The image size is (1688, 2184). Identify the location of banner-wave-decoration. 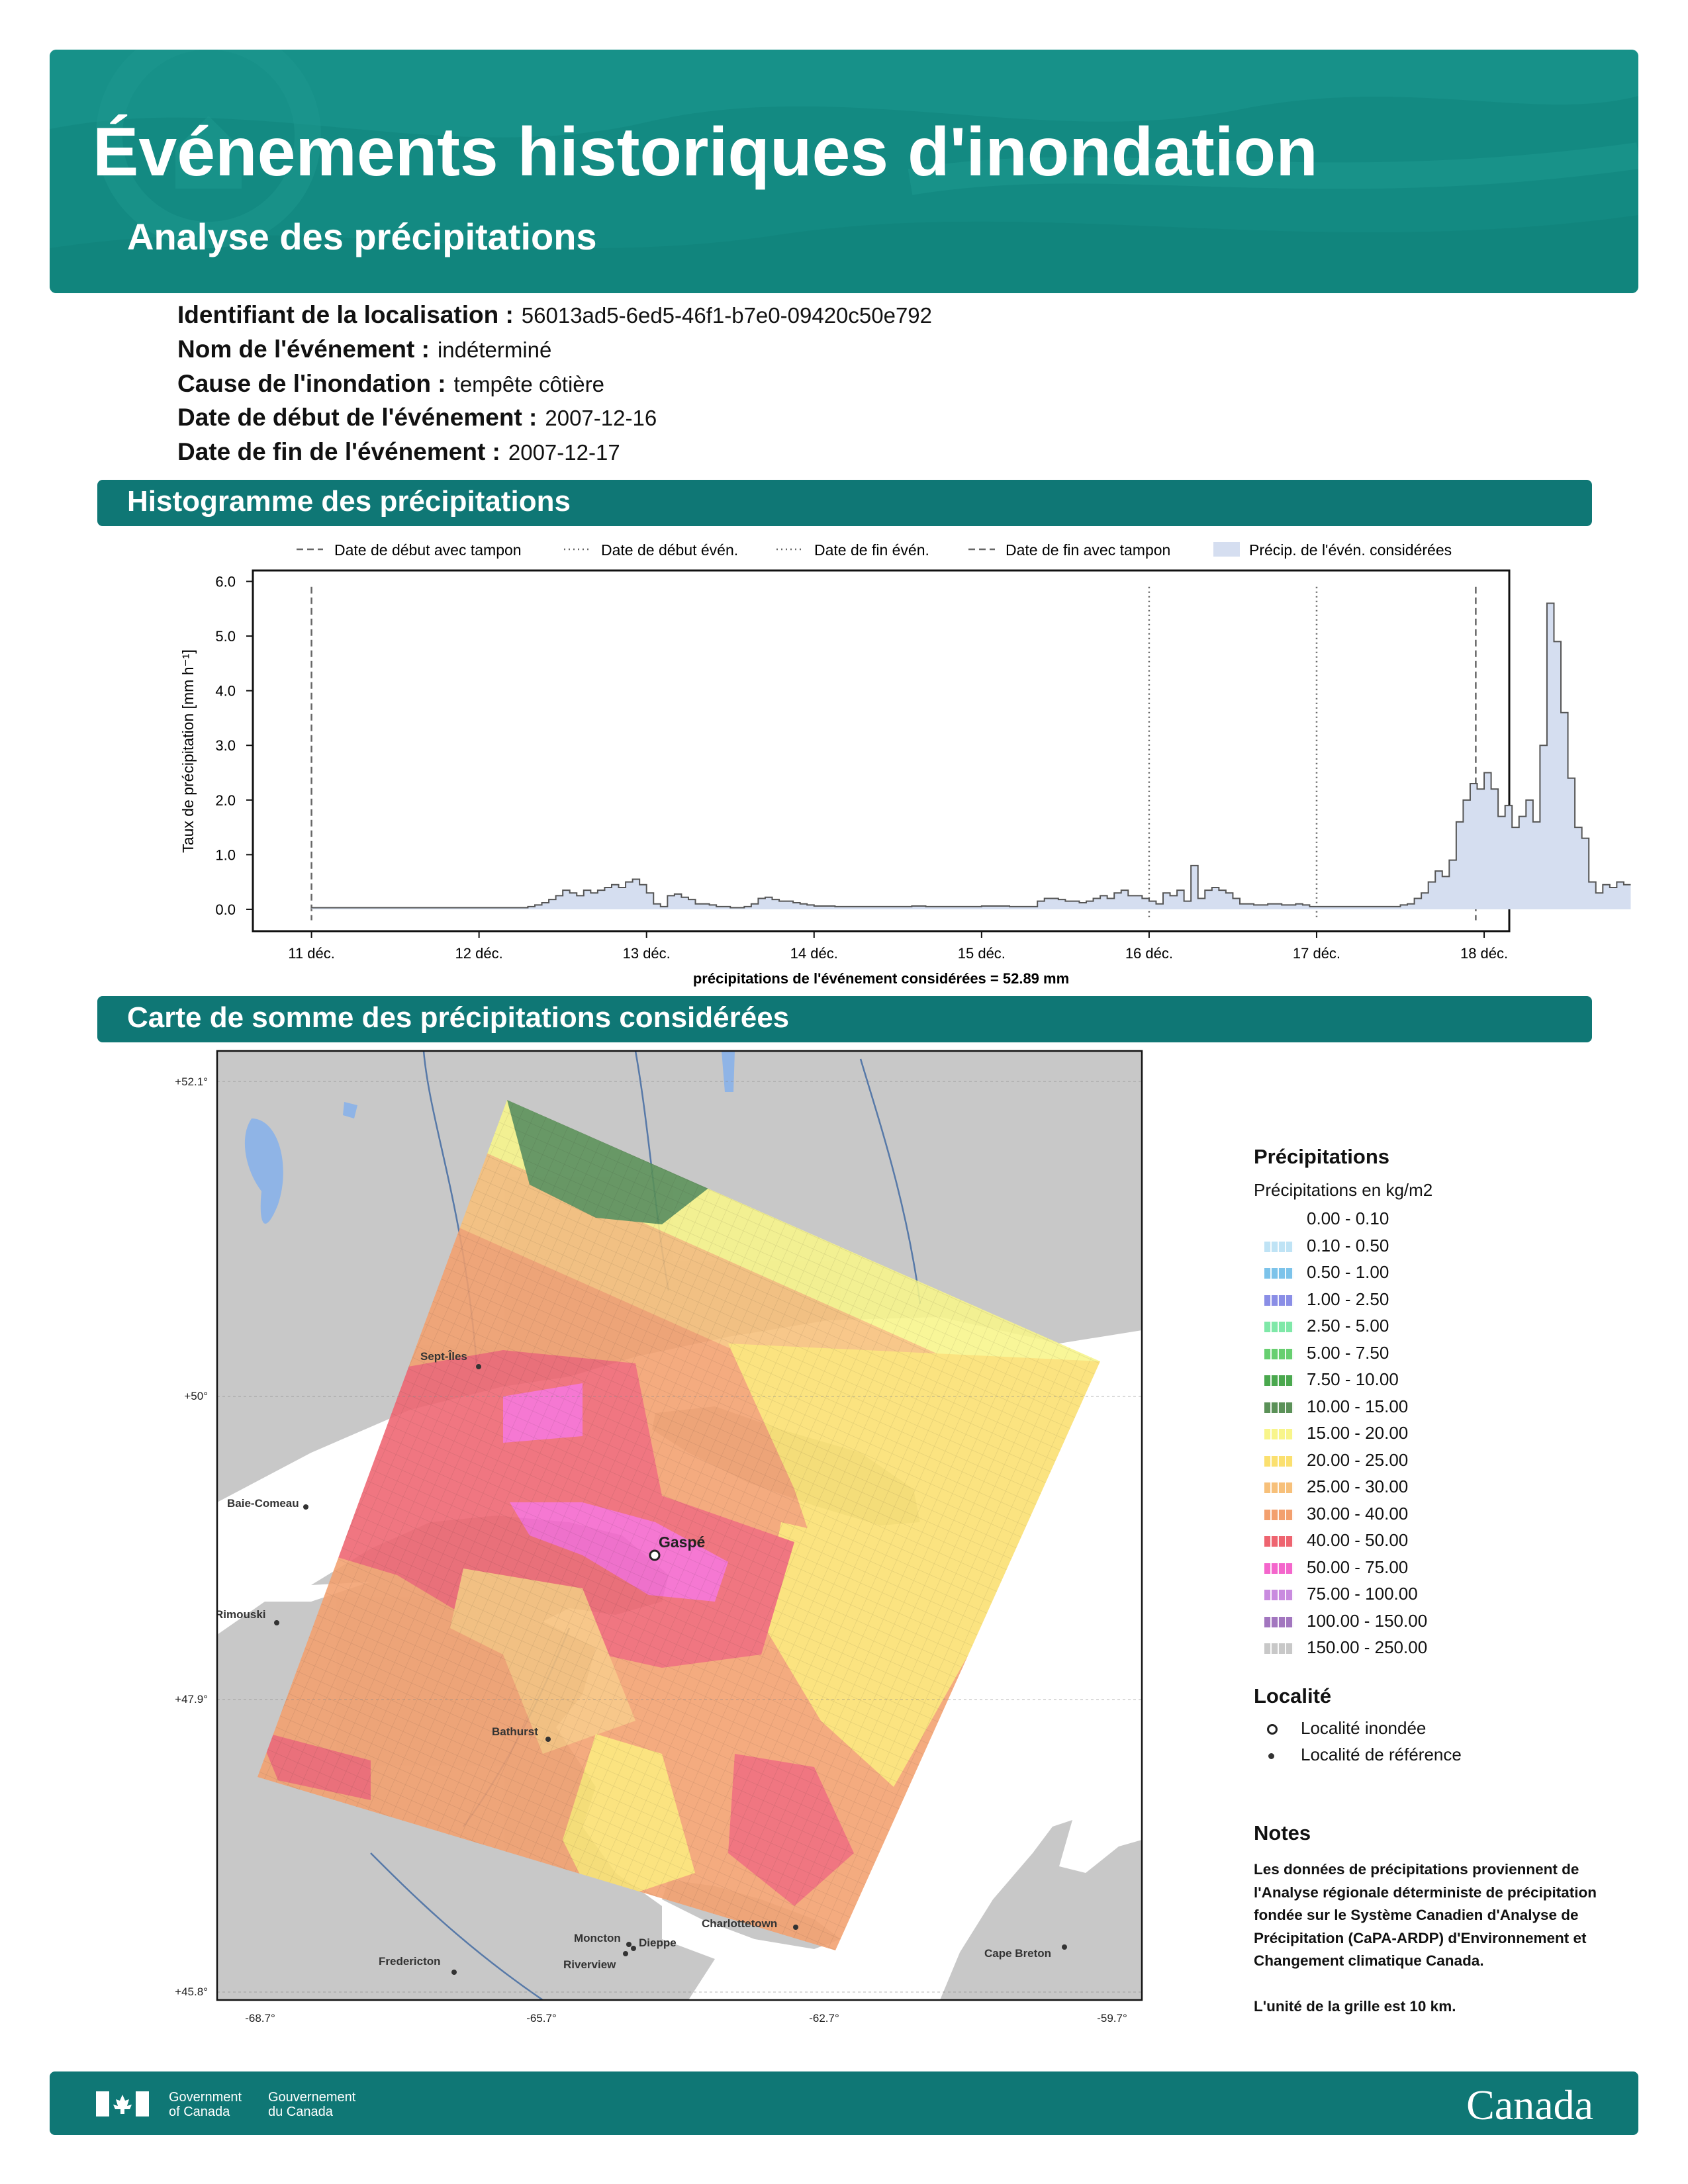
(844, 171).